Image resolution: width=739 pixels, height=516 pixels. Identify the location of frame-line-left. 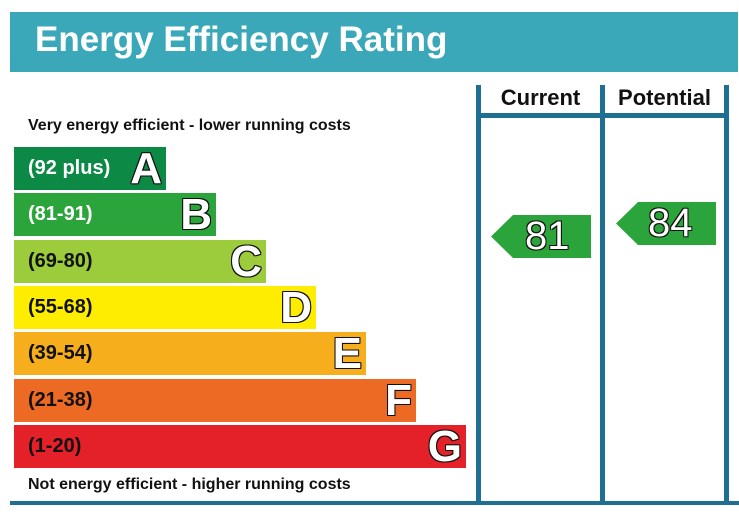
(478, 295).